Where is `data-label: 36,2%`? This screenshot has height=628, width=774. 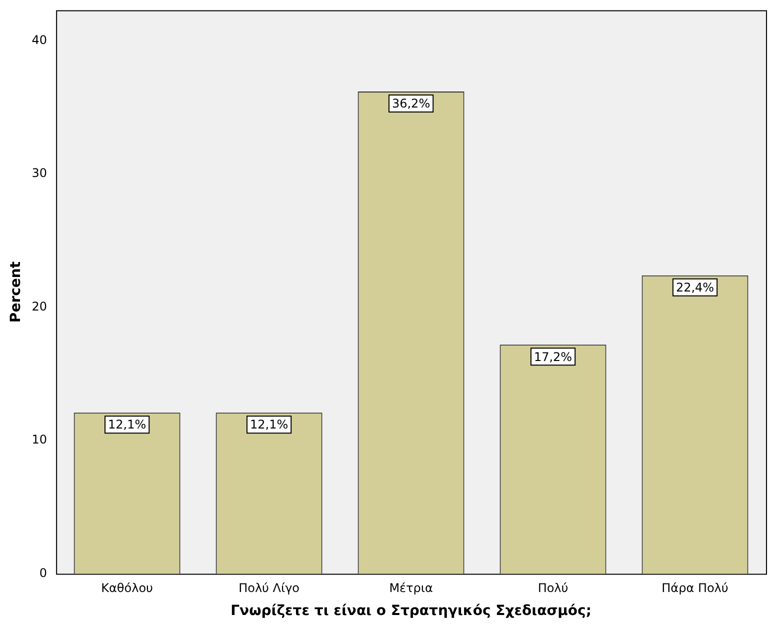
data-label: 36,2% is located at coordinates (411, 103).